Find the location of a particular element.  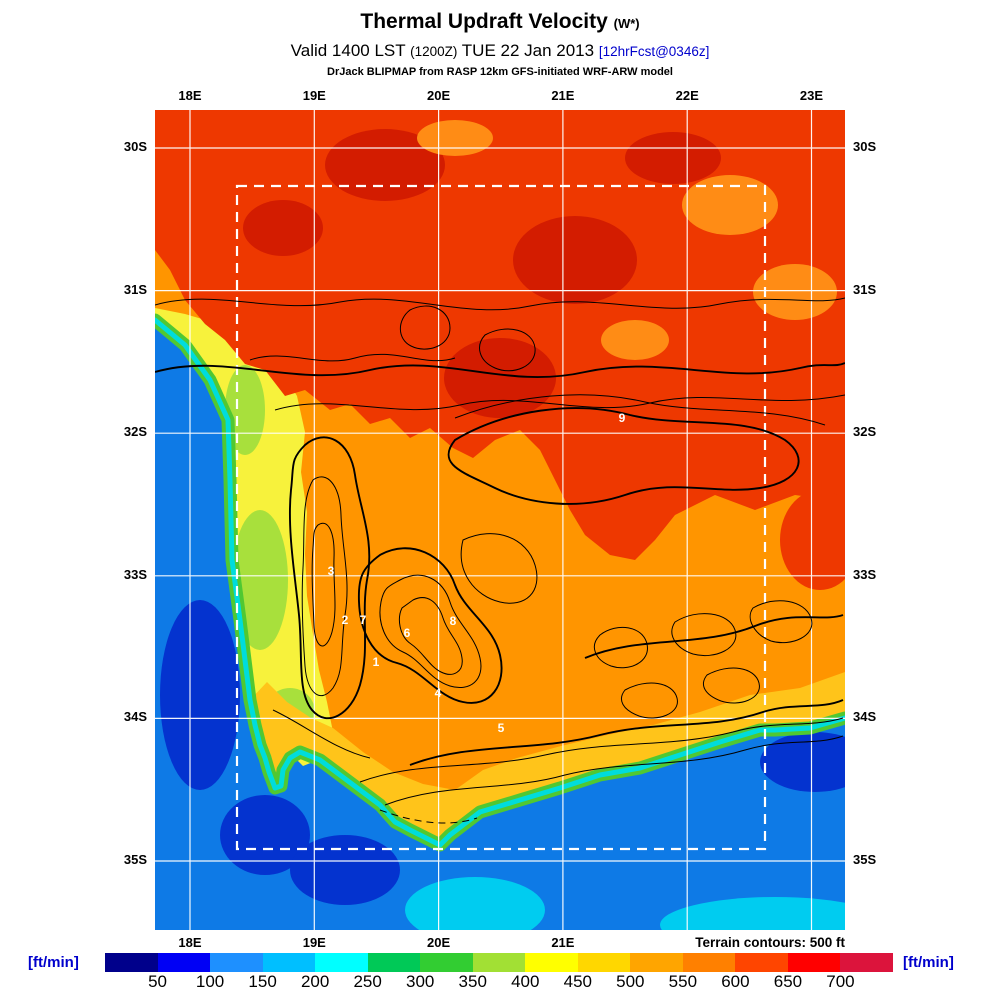

valid-prefix: Valid 1400 LST is located at coordinates (348, 50).